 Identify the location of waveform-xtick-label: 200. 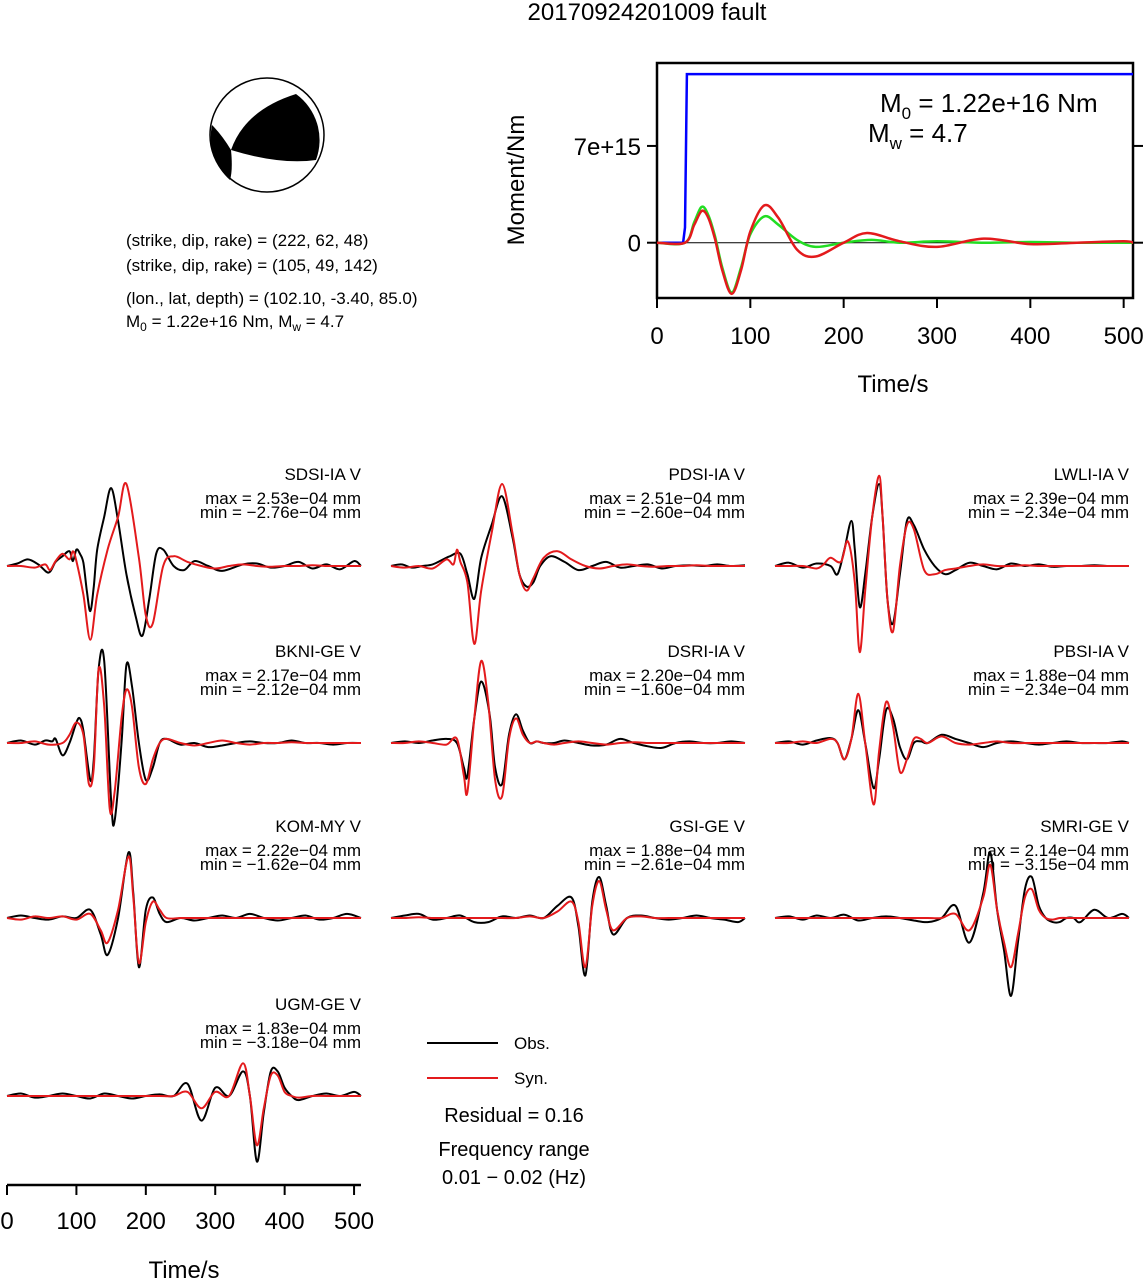
(146, 1221).